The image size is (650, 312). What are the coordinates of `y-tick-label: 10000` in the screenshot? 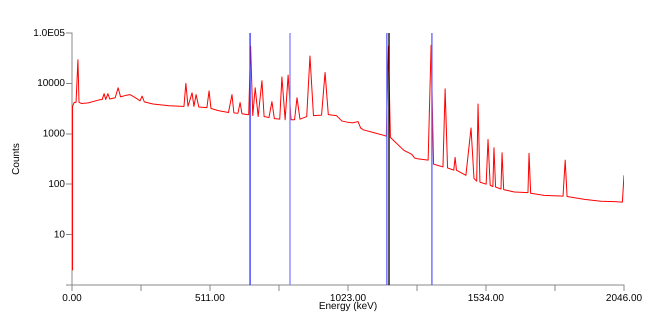 It's located at (51, 84).